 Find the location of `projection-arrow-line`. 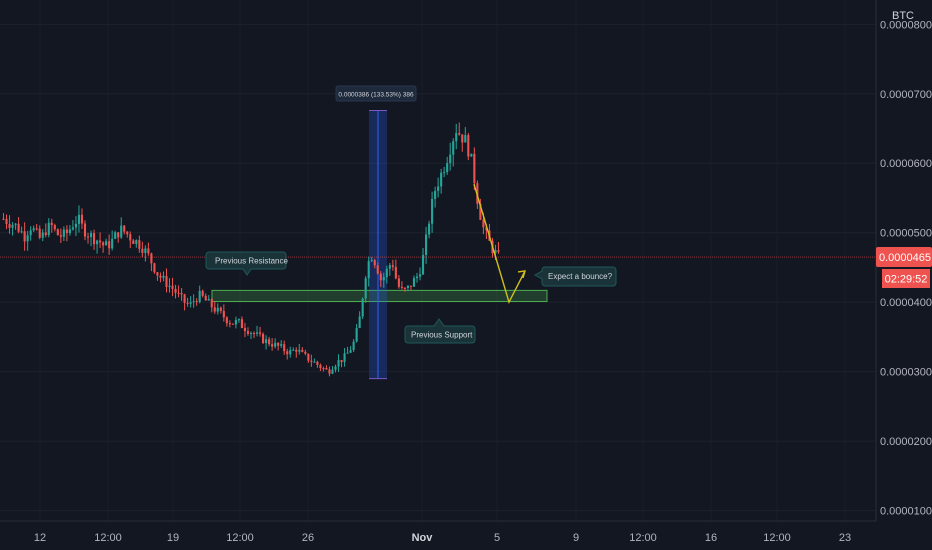

projection-arrow-line is located at coordinates (499, 244).